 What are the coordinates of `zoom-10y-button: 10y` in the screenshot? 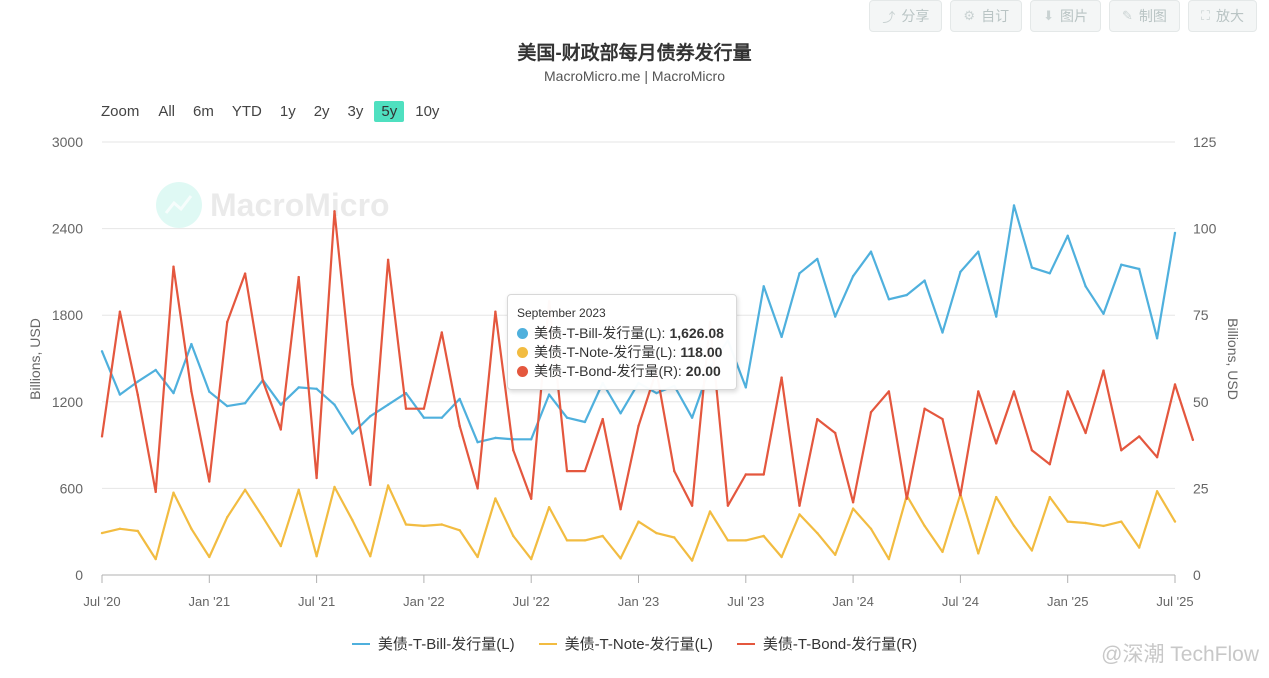 It's located at (427, 111).